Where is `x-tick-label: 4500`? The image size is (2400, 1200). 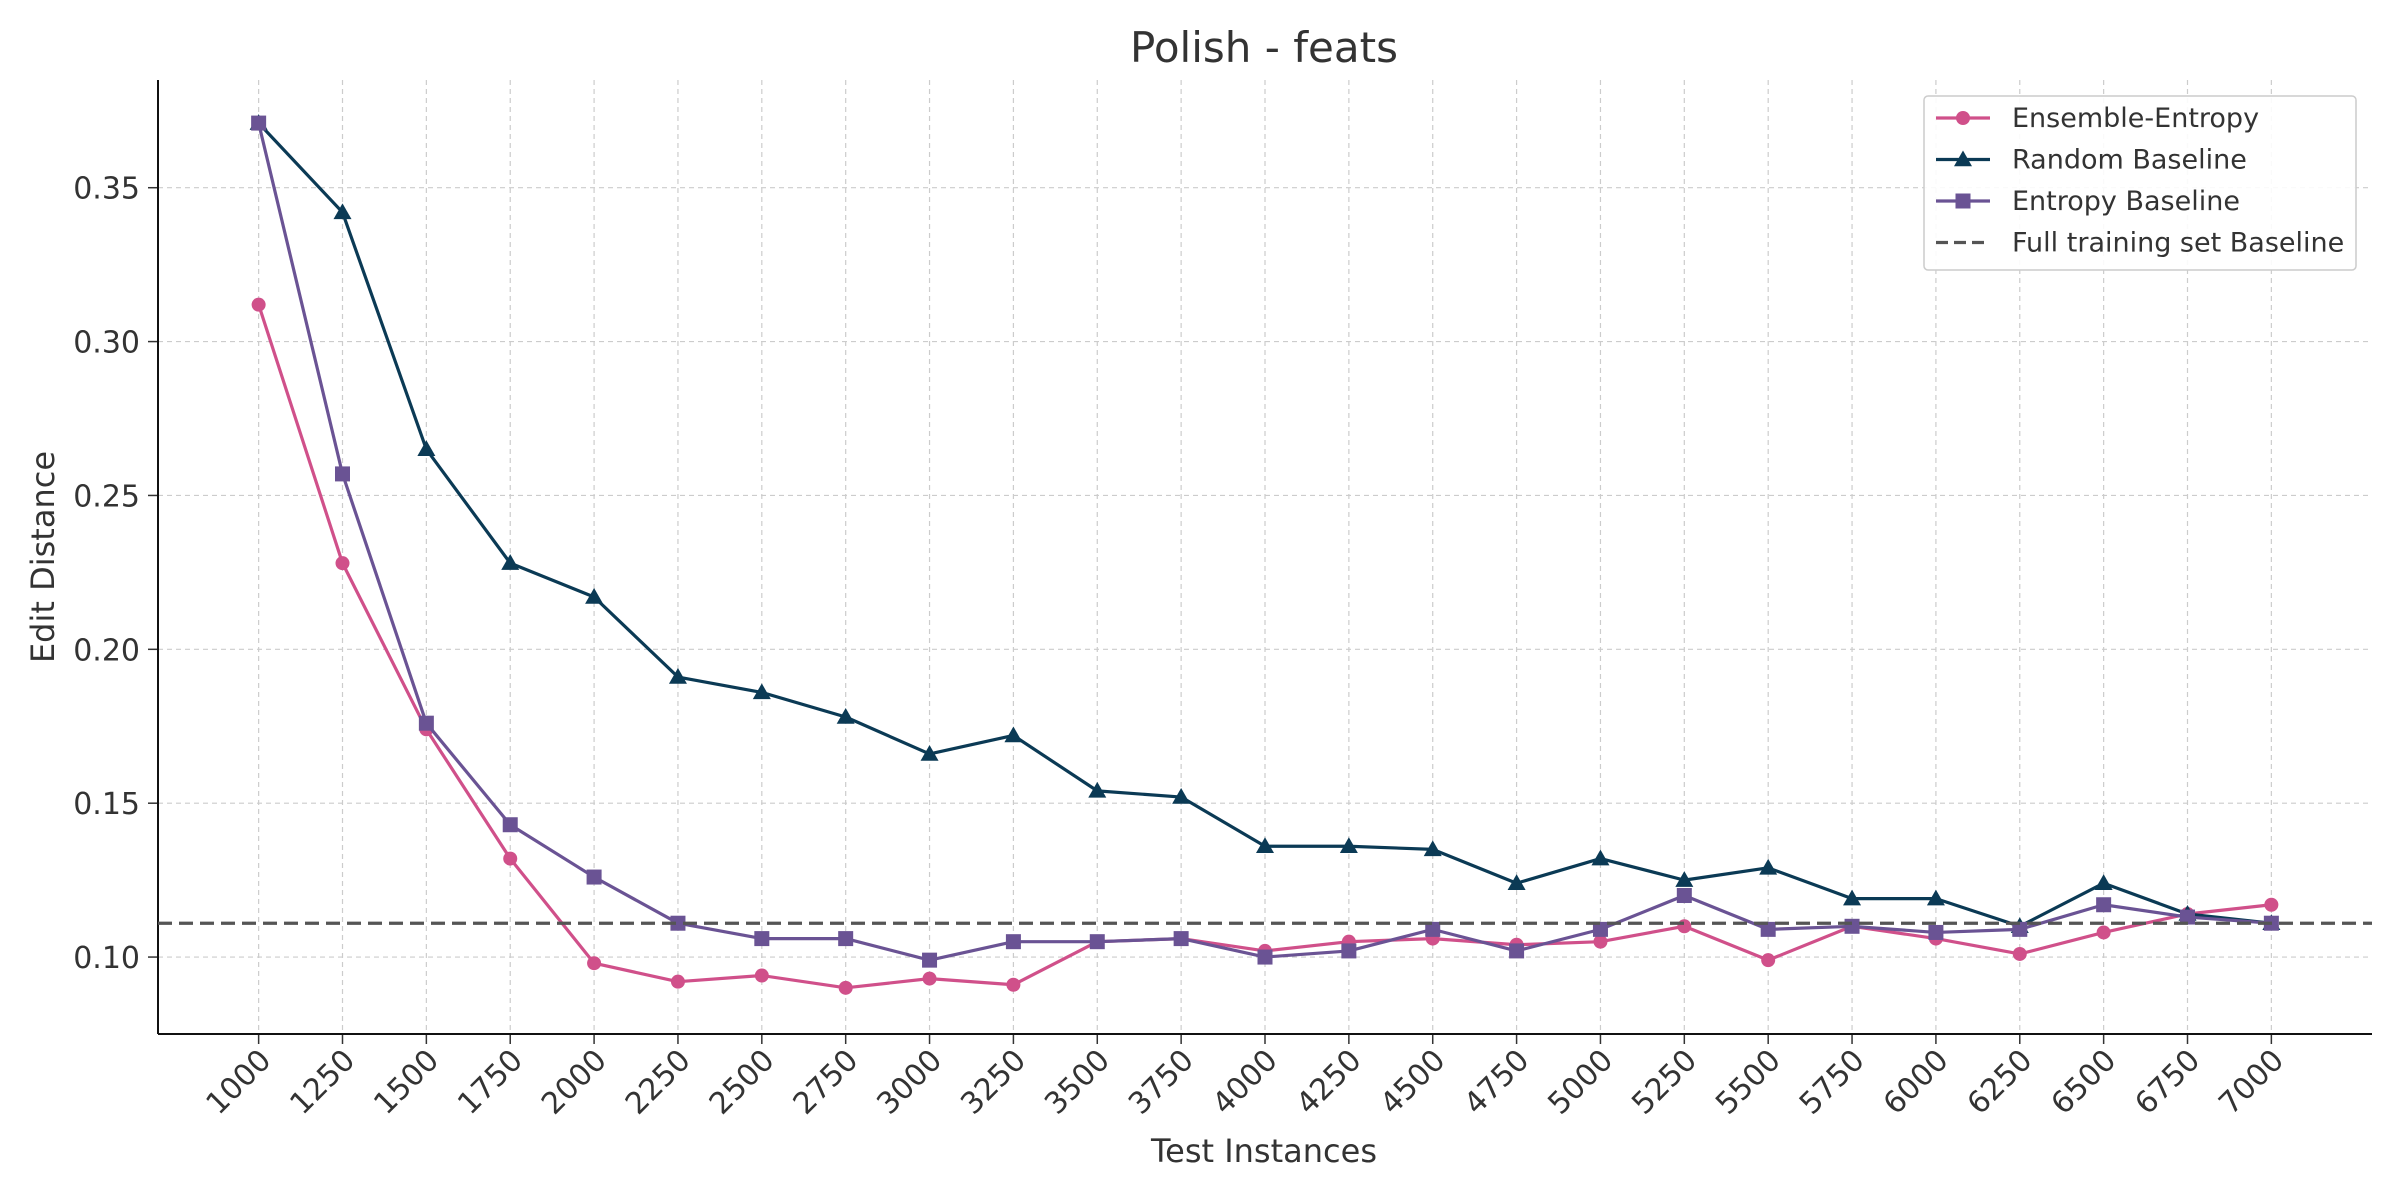
x-tick-label: 4500 is located at coordinates (1413, 1082).